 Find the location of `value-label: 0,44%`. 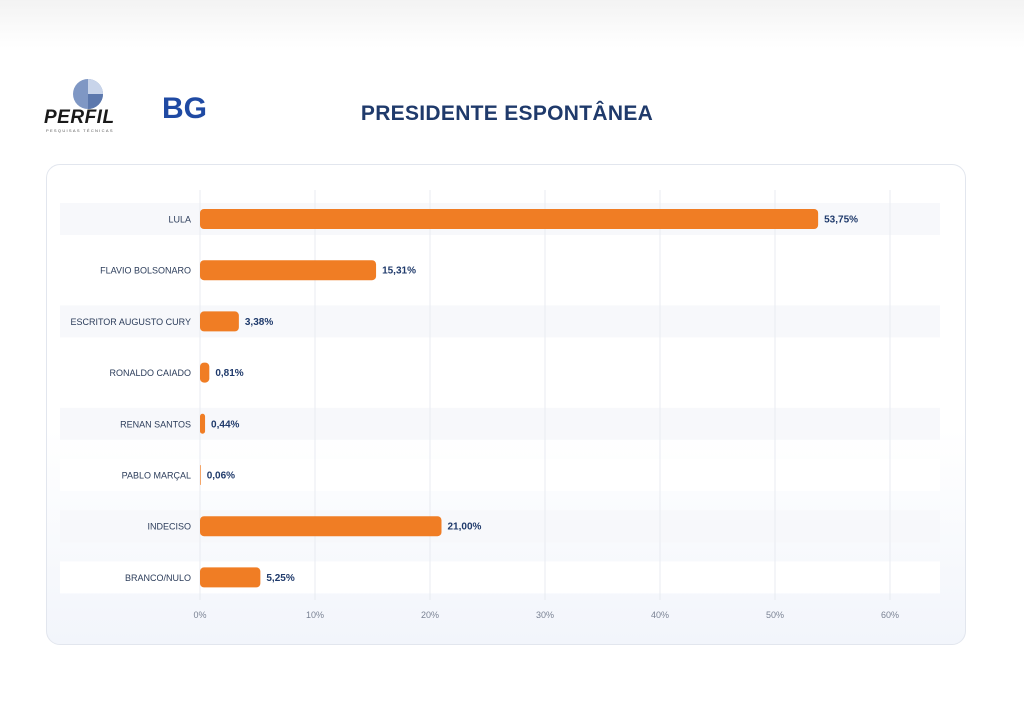

value-label: 0,44% is located at coordinates (225, 424).